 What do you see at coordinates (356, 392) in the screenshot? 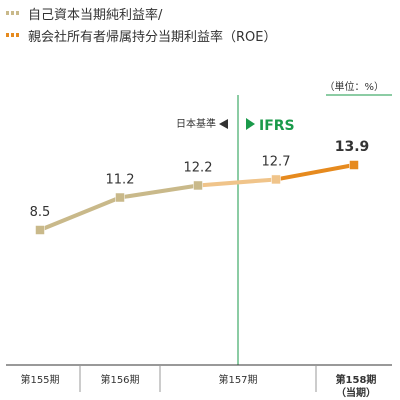
I see `x-tick-sublabel-4: （当期）` at bounding box center [356, 392].